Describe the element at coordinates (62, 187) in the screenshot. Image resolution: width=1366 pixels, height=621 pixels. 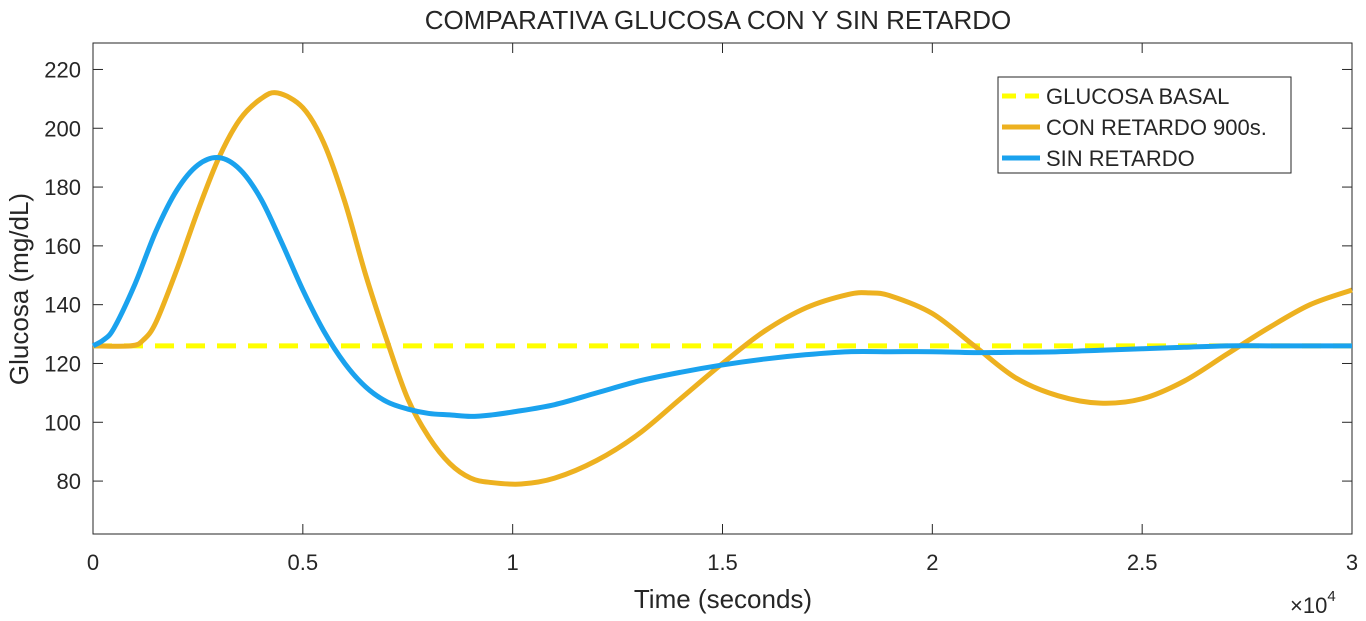
I see `y-tick-label: 180` at that location.